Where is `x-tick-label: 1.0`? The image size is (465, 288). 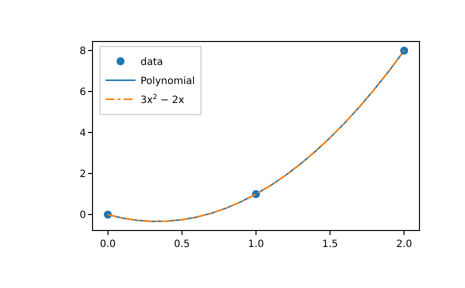
x-tick-label: 1.0 is located at coordinates (256, 244).